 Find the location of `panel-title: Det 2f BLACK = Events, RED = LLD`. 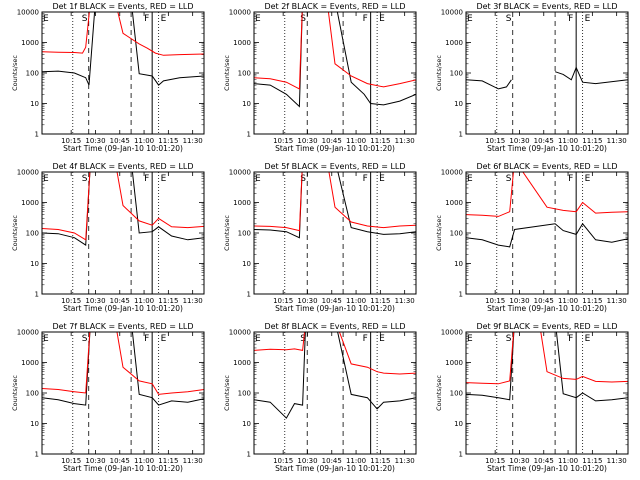

panel-title: Det 2f BLACK = Events, RED = LLD is located at coordinates (334, 6).